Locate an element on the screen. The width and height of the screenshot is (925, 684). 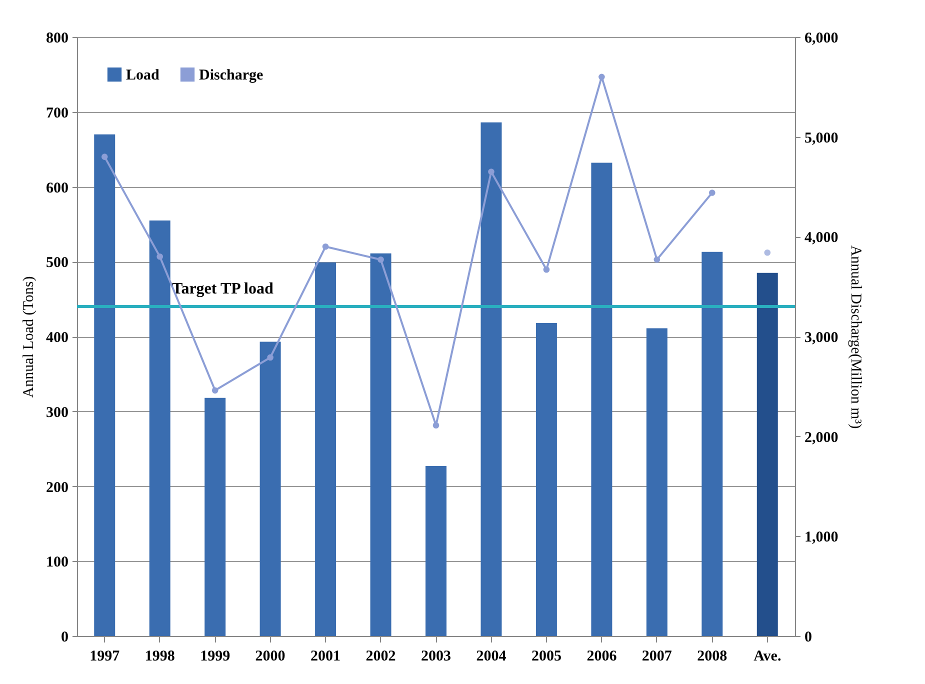
x-tick-label: 1999 is located at coordinates (215, 656).